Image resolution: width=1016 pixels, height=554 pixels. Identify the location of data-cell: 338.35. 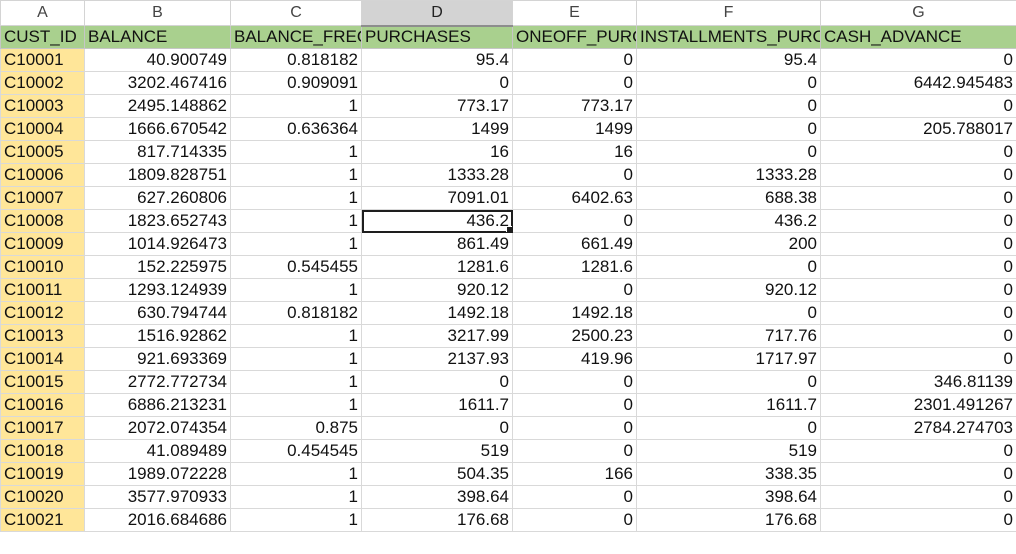
(728, 474).